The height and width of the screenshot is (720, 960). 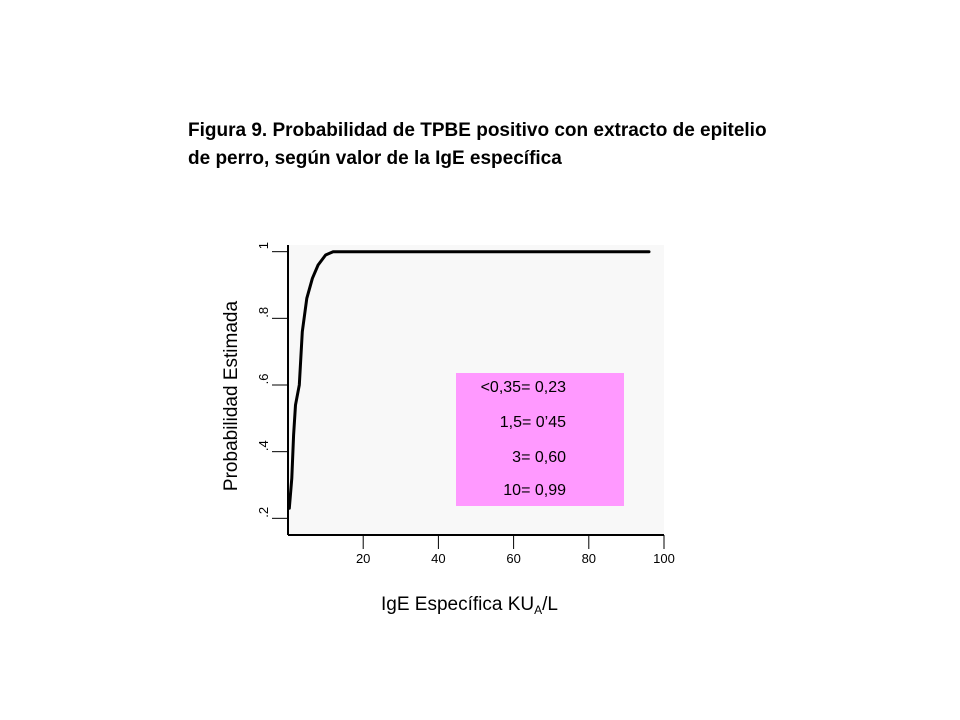 I want to click on x-axis-label-tail: /L, so click(x=550, y=604).